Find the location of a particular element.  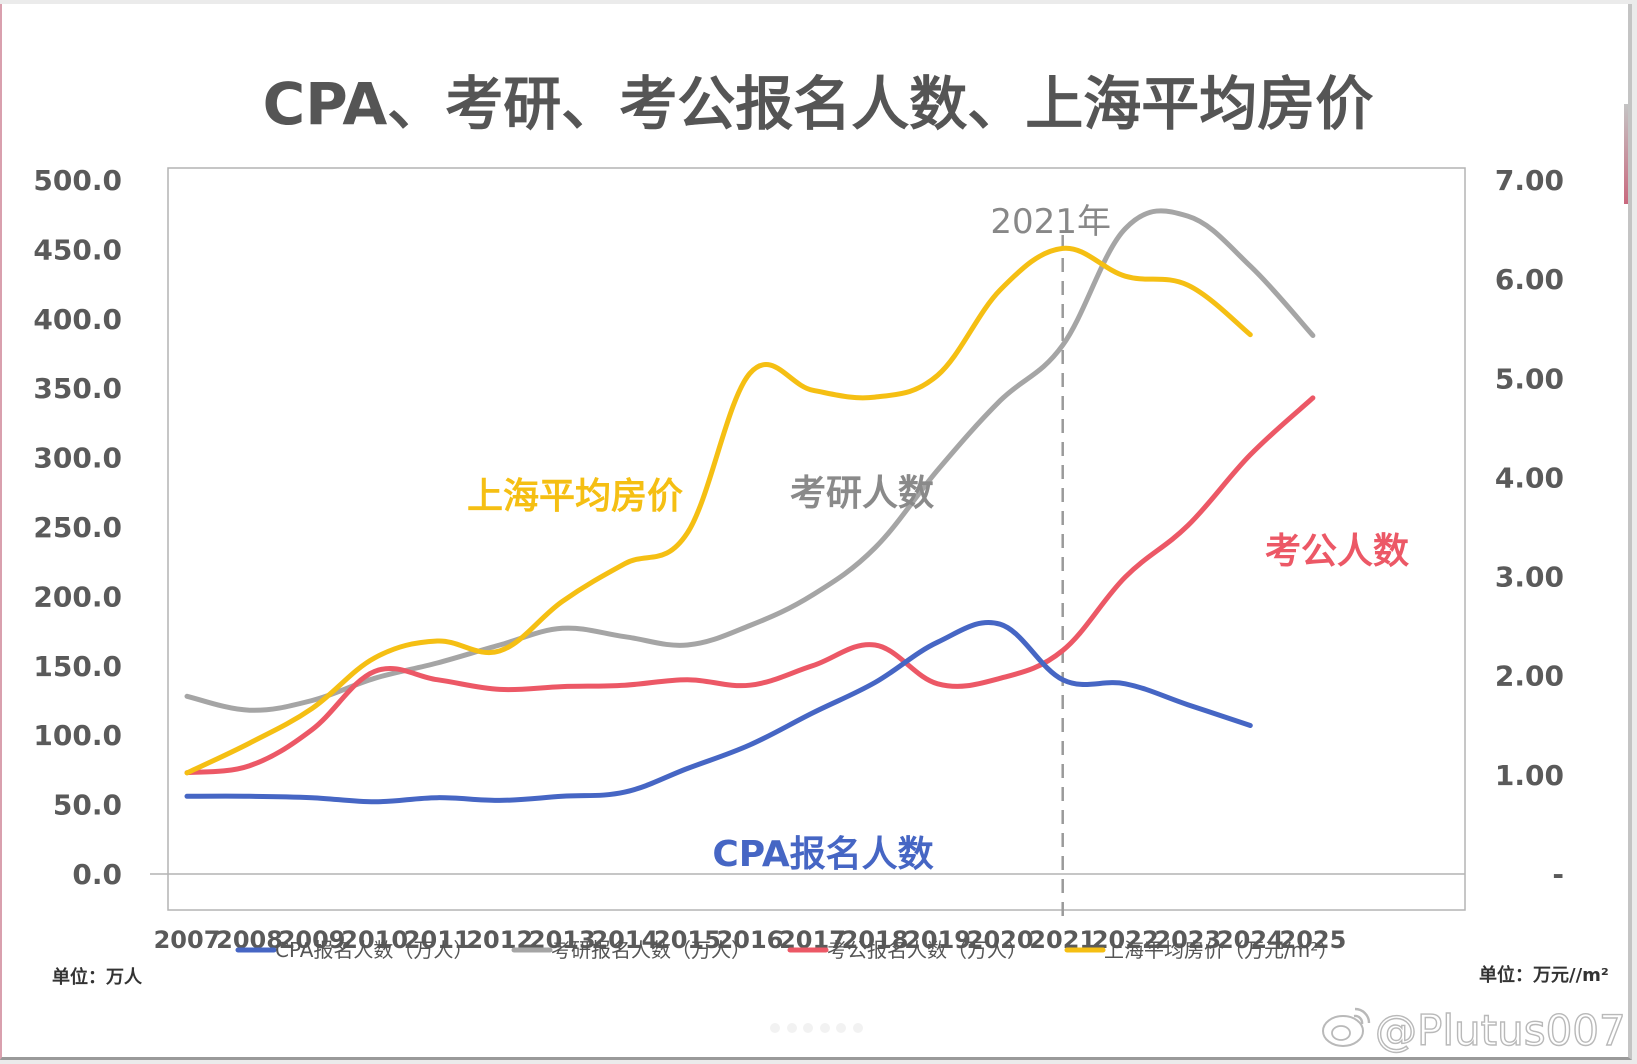

left-axis-tick-label: 450.0 is located at coordinates (77, 249).